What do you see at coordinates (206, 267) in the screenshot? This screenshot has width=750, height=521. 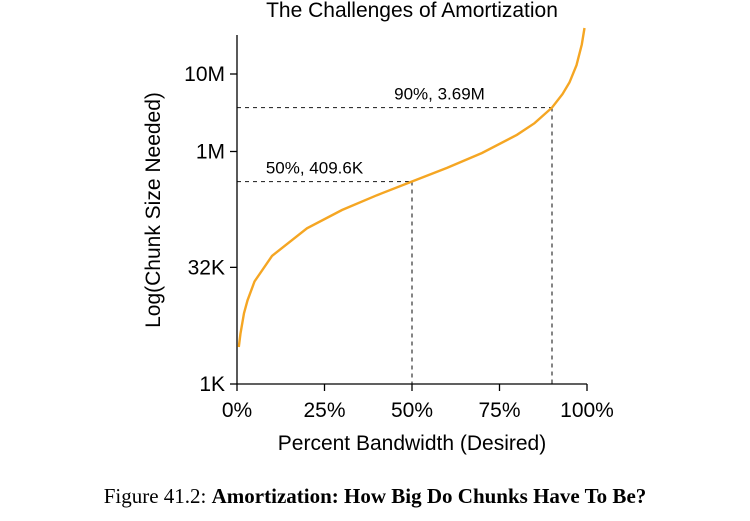 I see `y-tick-label: 32K` at bounding box center [206, 267].